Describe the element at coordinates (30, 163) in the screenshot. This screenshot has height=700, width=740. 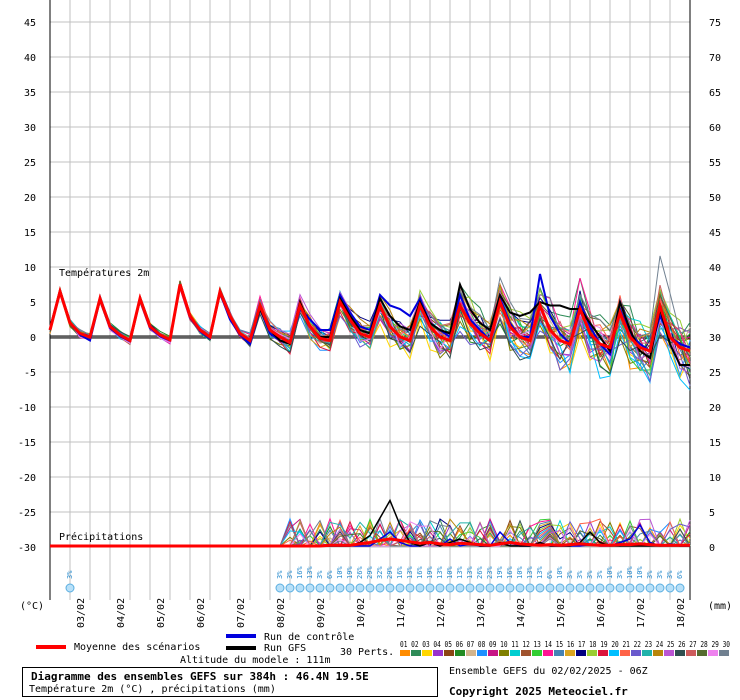
I see `left-tick-label: 25` at that location.